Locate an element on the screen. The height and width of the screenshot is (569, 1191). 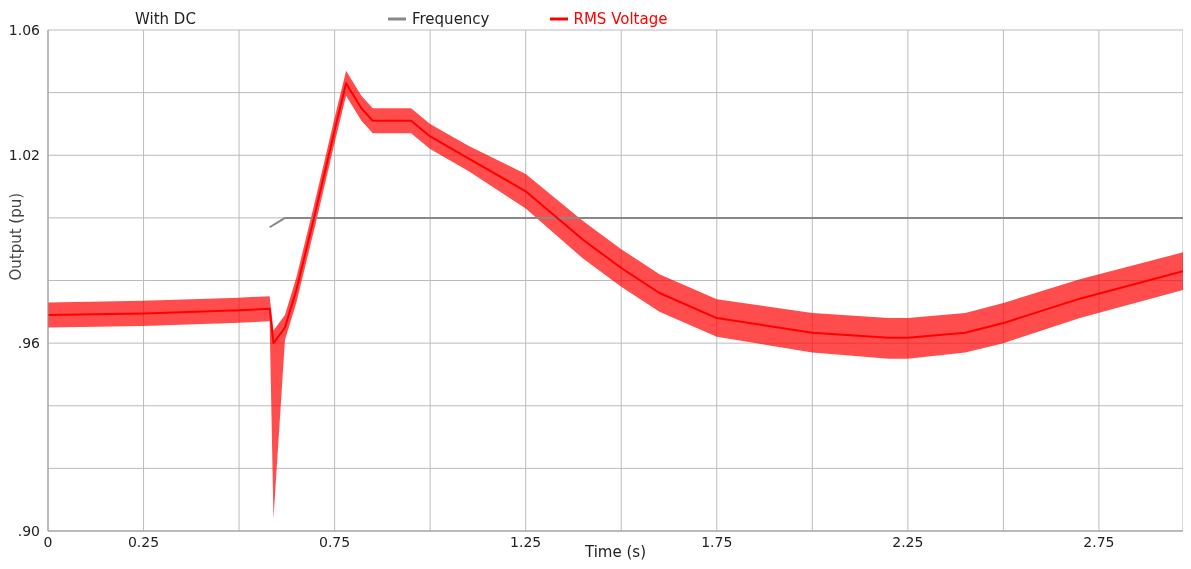
x-tick-label: 0.25 is located at coordinates (143, 542).